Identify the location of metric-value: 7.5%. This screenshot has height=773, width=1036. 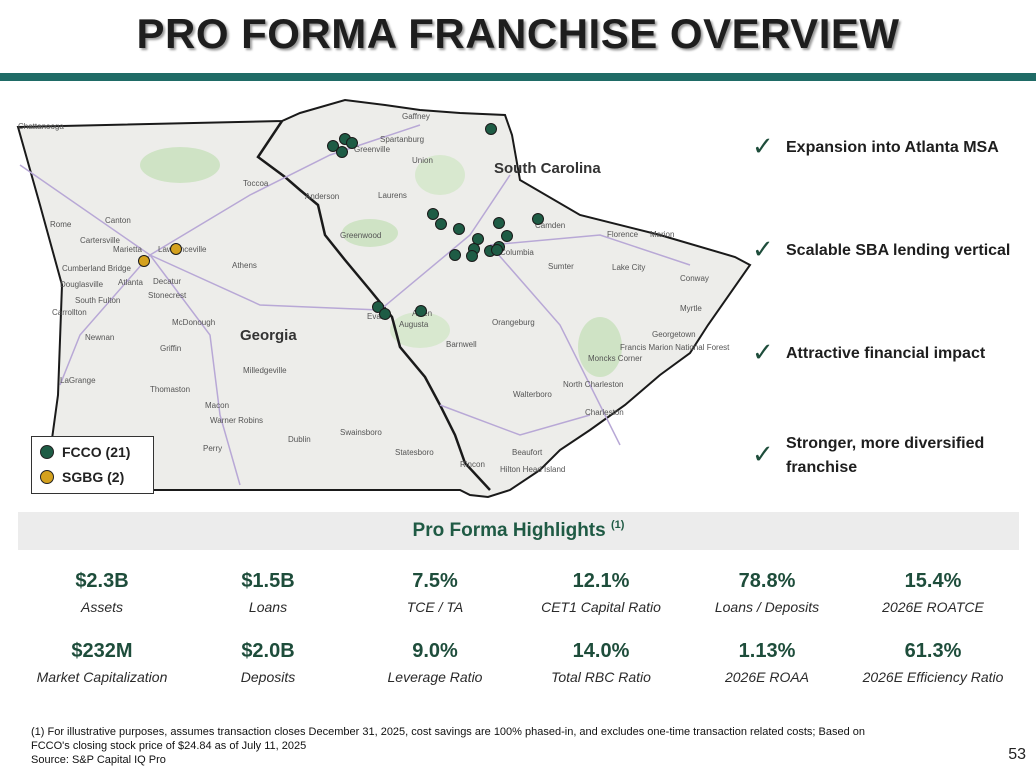
(435, 581).